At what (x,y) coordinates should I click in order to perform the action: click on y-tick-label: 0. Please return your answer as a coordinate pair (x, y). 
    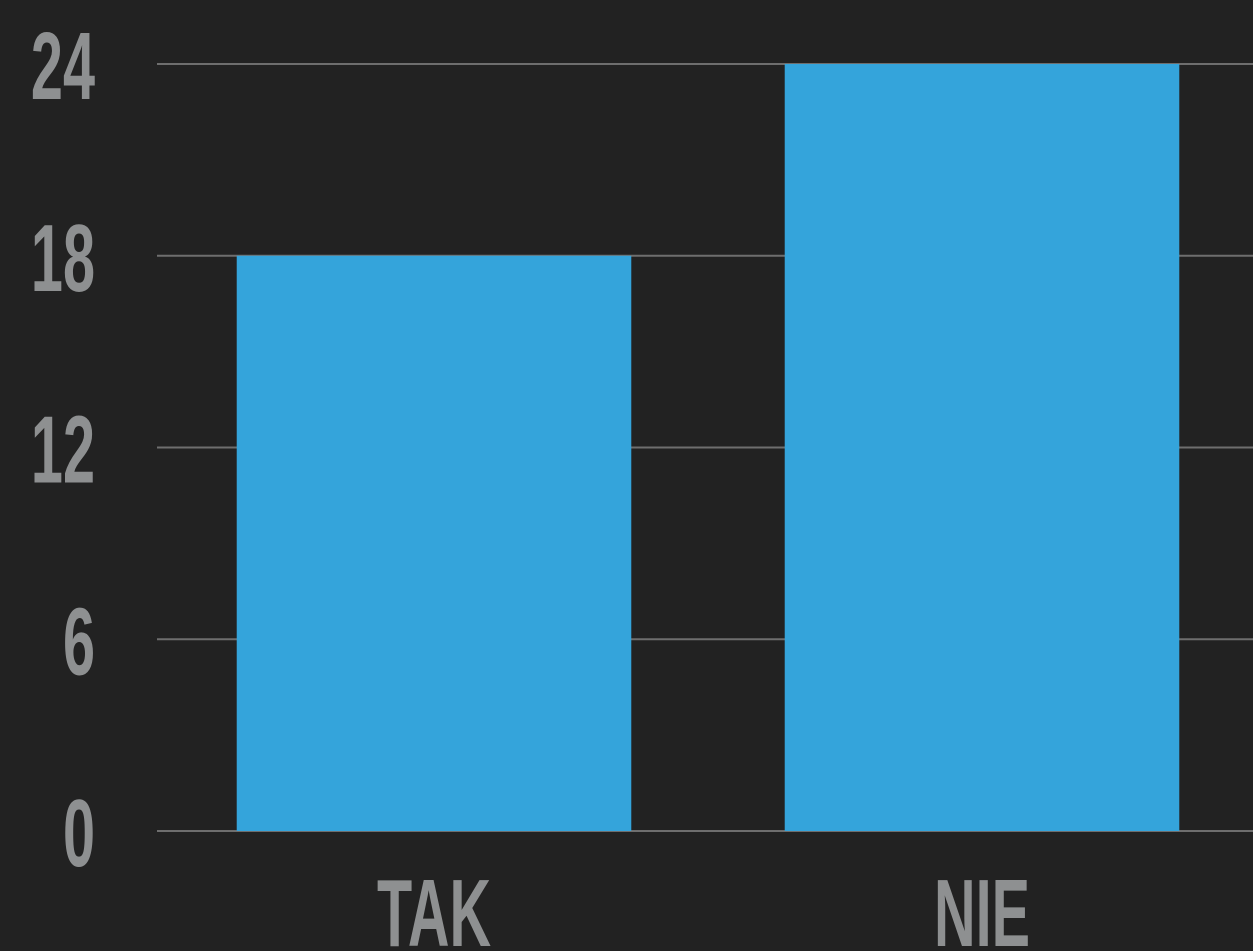
    Looking at the image, I should click on (79, 833).